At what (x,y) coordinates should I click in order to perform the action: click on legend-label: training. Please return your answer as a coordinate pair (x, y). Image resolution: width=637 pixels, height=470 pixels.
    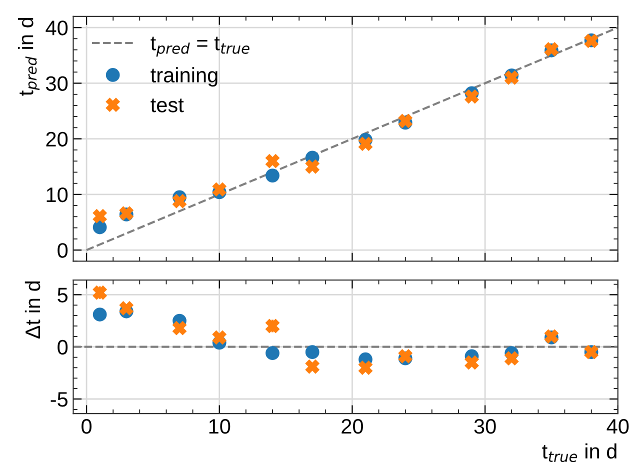
    Looking at the image, I should click on (184, 77).